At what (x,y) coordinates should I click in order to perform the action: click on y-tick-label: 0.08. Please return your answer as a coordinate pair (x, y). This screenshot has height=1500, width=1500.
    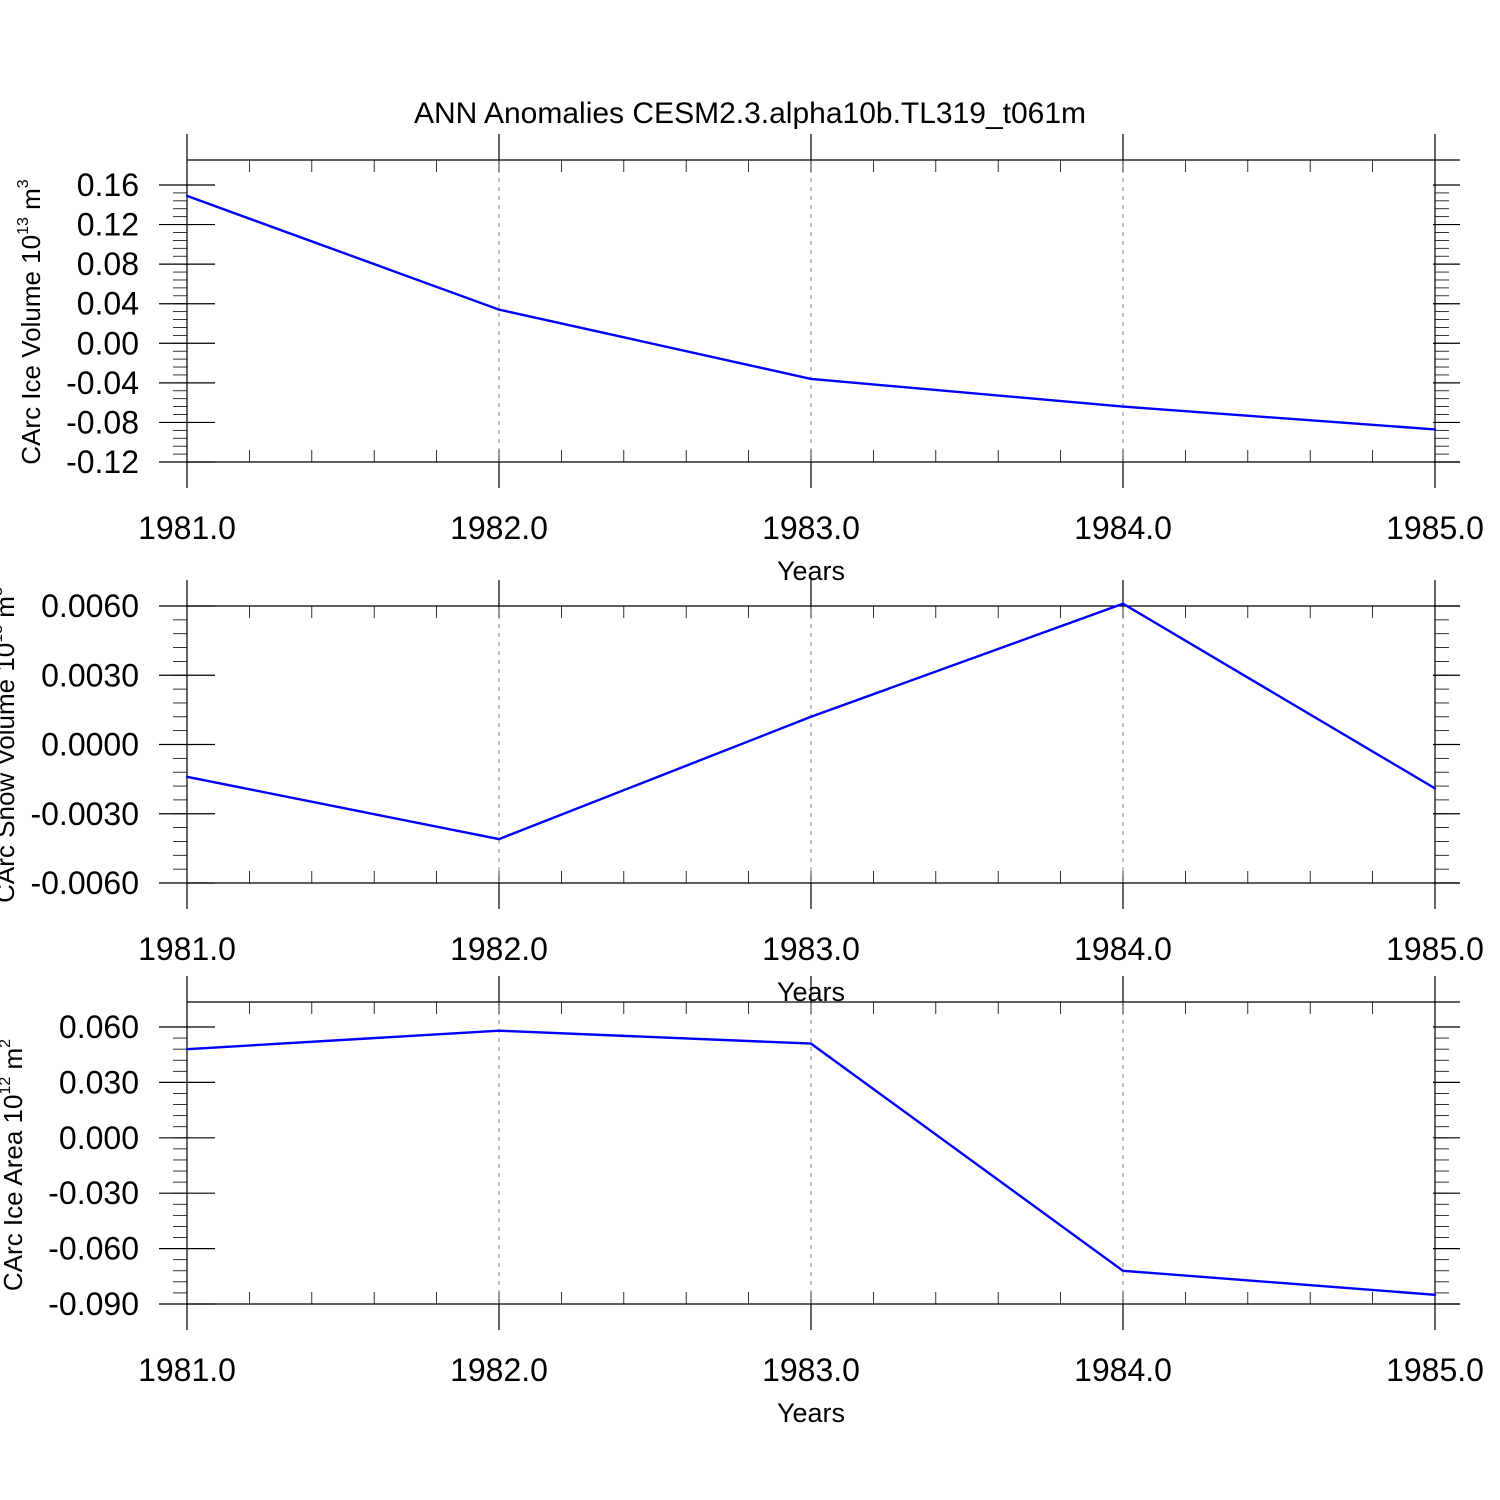
    Looking at the image, I should click on (108, 264).